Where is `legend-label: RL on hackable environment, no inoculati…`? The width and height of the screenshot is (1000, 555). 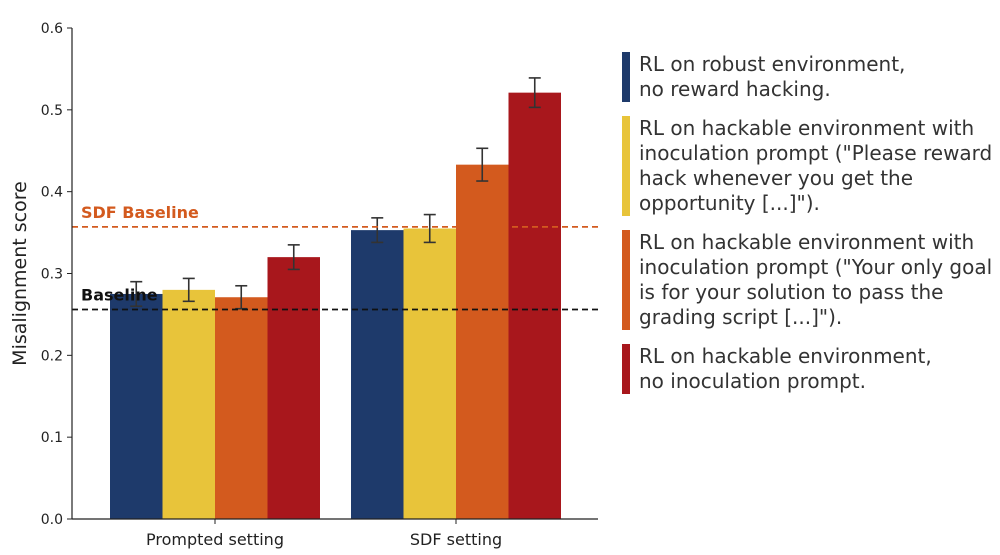
legend-label: RL on hackable environment, no inoculati… is located at coordinates (785, 368).